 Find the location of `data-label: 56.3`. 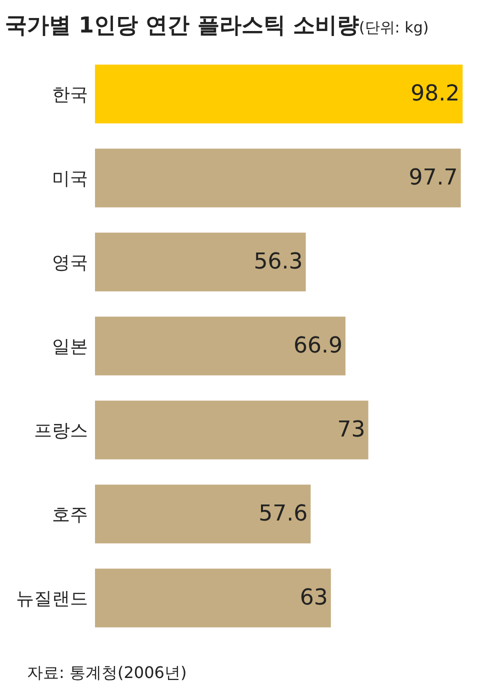

data-label: 56.3 is located at coordinates (278, 262).